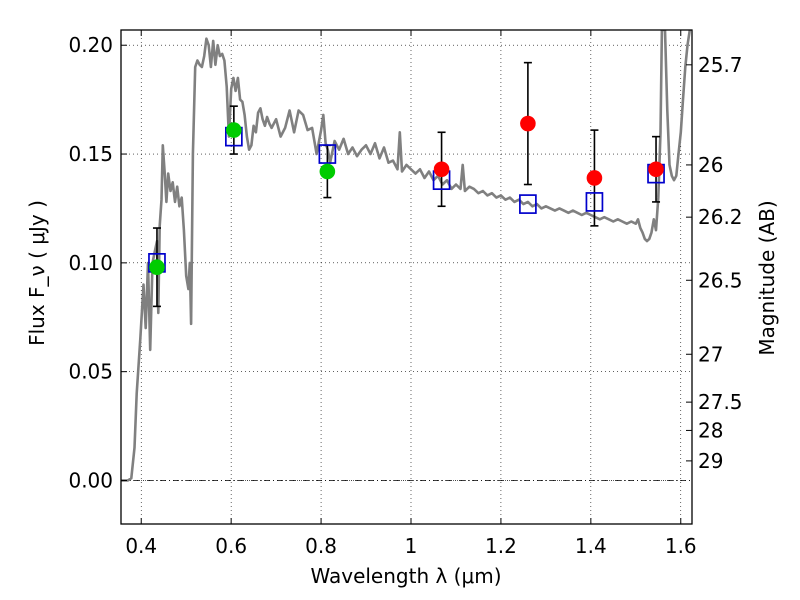  I want to click on y2-axis-title: Magnitude (AB), so click(767, 277).